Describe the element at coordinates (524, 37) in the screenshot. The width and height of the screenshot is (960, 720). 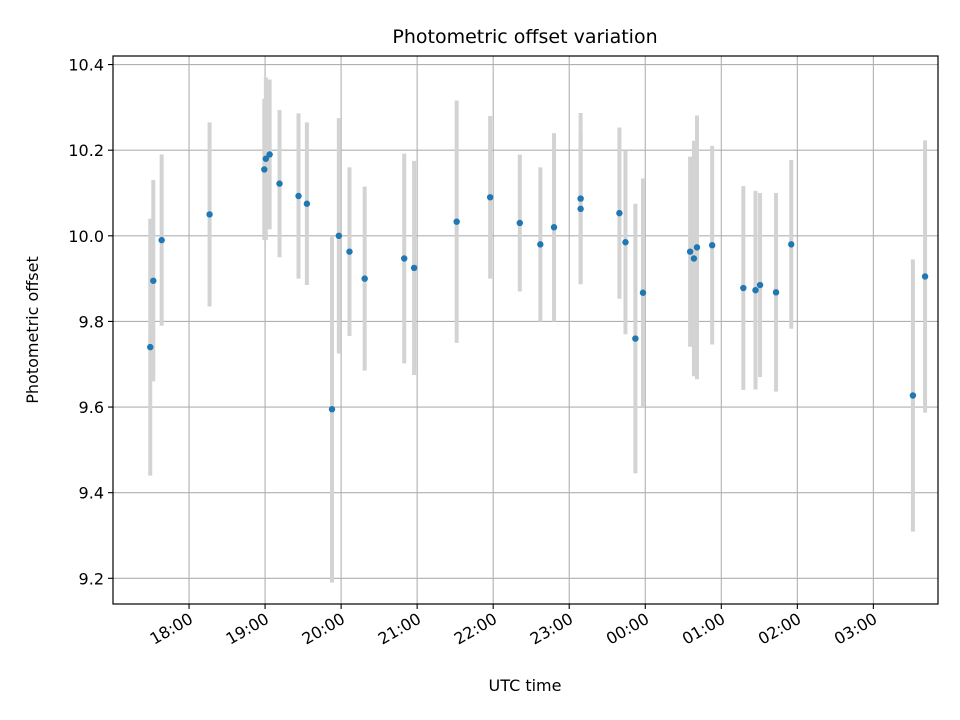
I see `chart-title: Photometric offset variation` at that location.